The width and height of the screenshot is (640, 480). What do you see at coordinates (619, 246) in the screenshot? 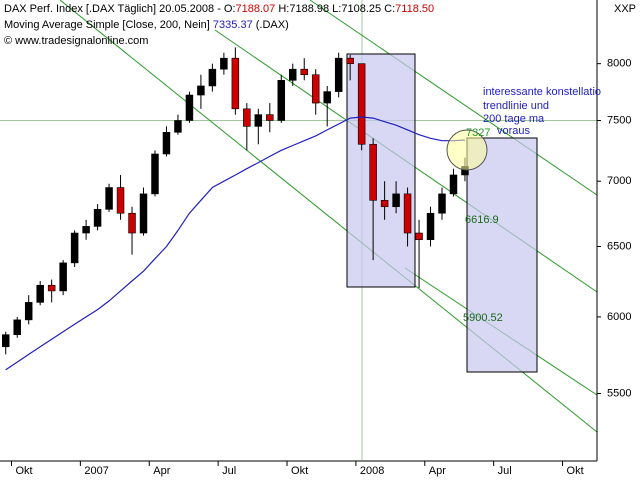
I see `y-tick-label: 6500` at bounding box center [619, 246].